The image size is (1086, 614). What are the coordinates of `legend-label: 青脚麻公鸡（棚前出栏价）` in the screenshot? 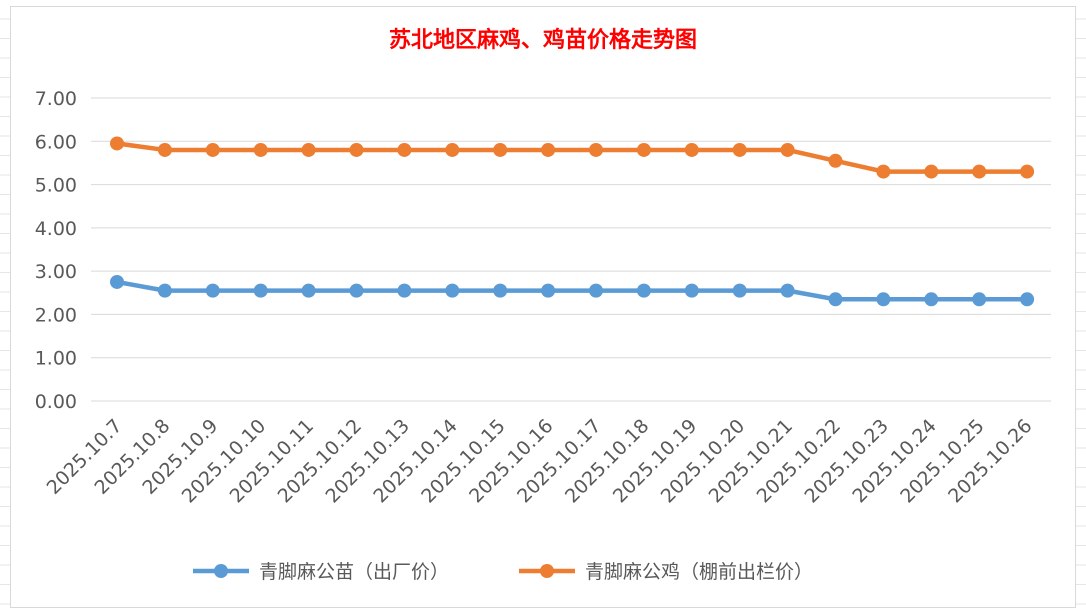 It's located at (699, 572).